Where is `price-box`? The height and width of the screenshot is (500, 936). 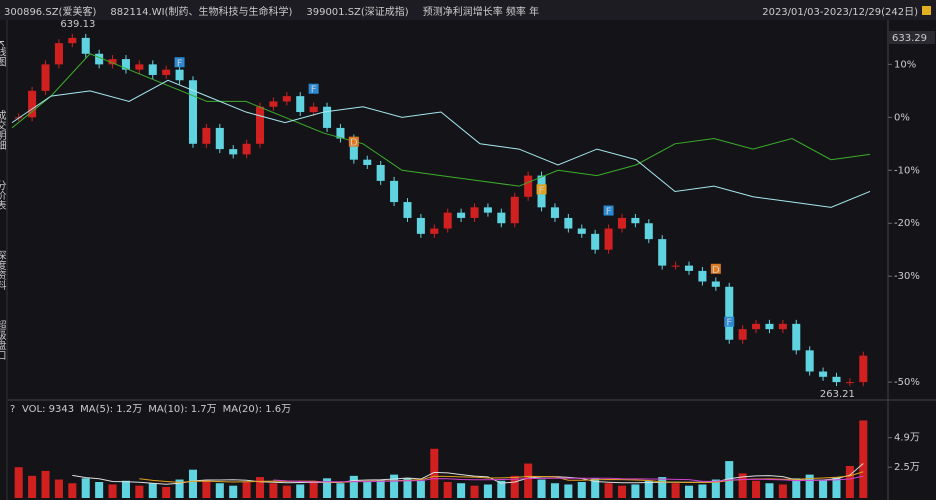 price-box is located at coordinates (912, 37).